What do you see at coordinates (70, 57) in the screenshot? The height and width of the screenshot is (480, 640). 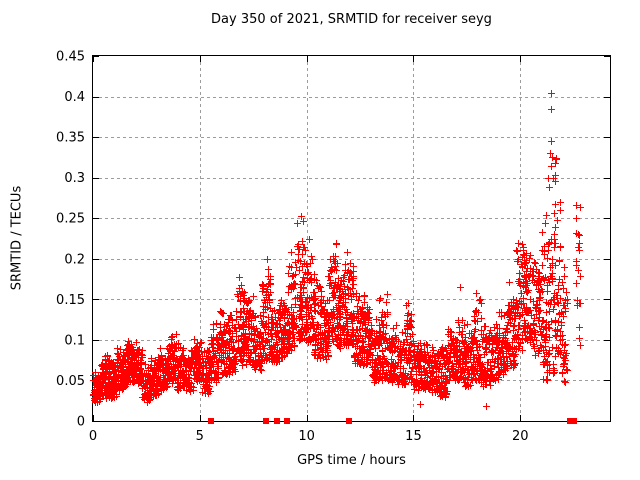 I see `y-tick-label: 0.45` at bounding box center [70, 57].